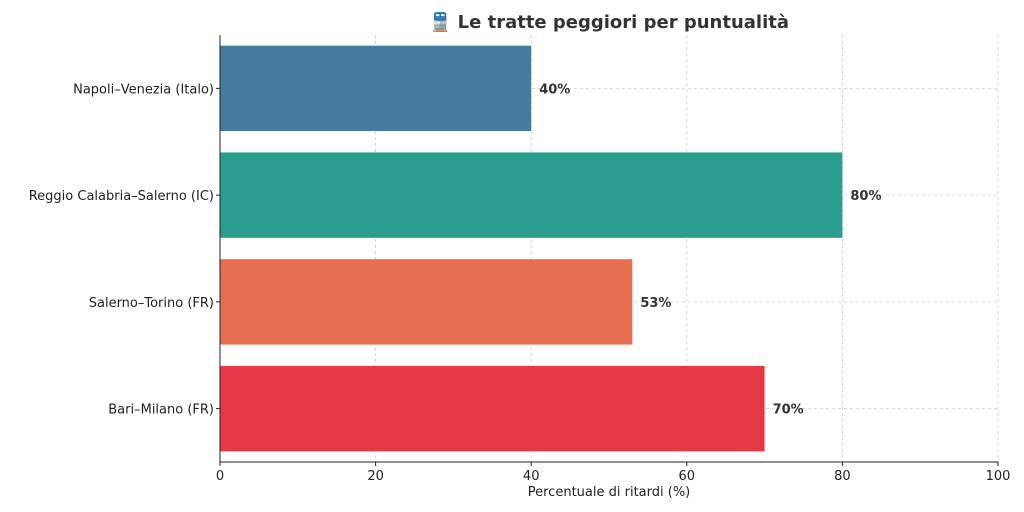  Describe the element at coordinates (554, 89) in the screenshot. I see `data-label: 40%` at that location.